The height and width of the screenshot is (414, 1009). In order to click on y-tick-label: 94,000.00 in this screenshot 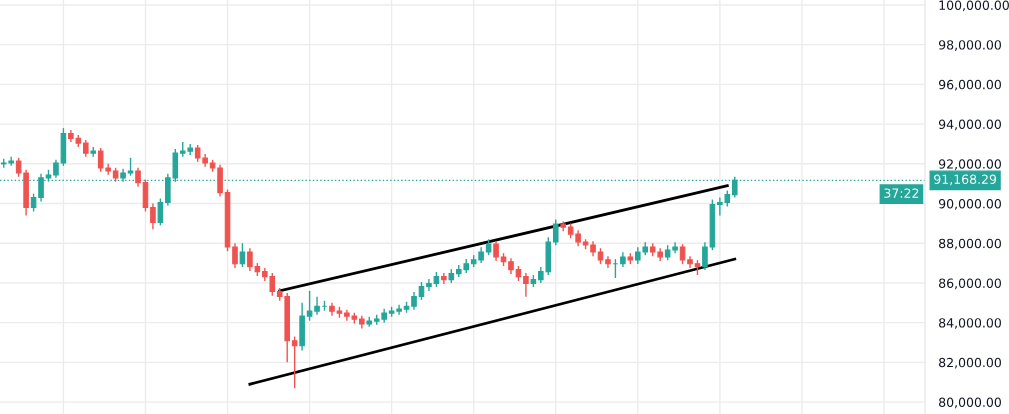, I will do `click(969, 125)`.